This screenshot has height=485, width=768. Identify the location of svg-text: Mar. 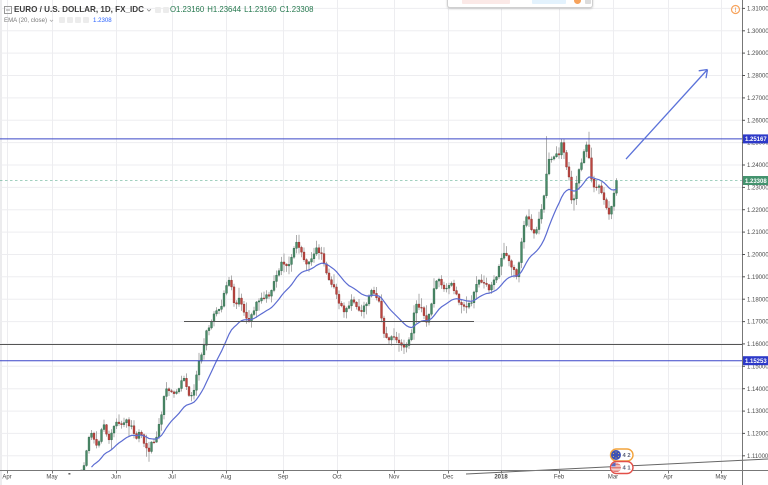
(613, 478).